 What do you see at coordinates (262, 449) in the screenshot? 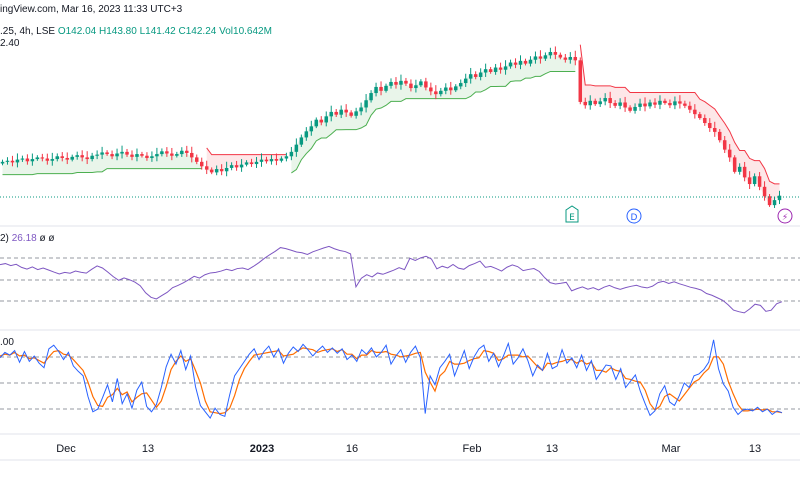
I see `x-tick-label: 2023` at bounding box center [262, 449].